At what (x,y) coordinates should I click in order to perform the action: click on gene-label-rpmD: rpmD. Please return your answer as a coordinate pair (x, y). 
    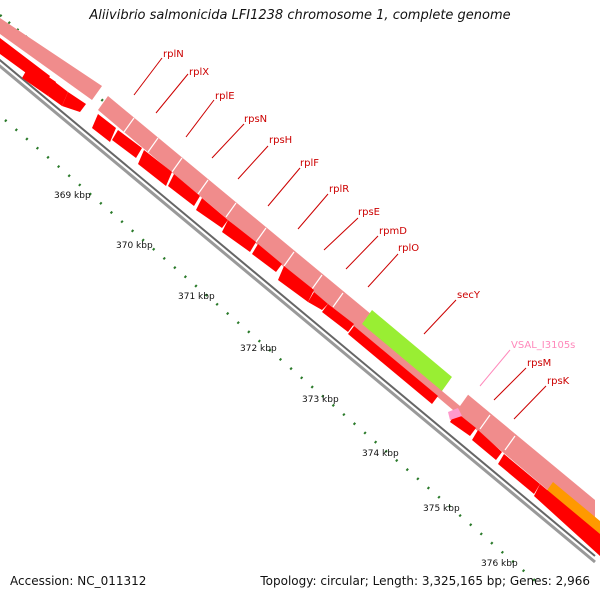
    Looking at the image, I should click on (393, 231).